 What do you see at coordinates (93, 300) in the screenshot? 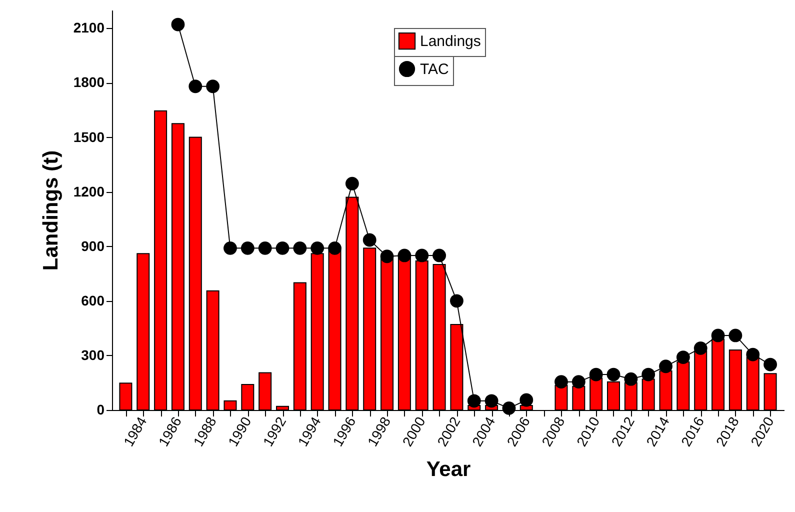
I see `y-tick-label: 600` at bounding box center [93, 300].